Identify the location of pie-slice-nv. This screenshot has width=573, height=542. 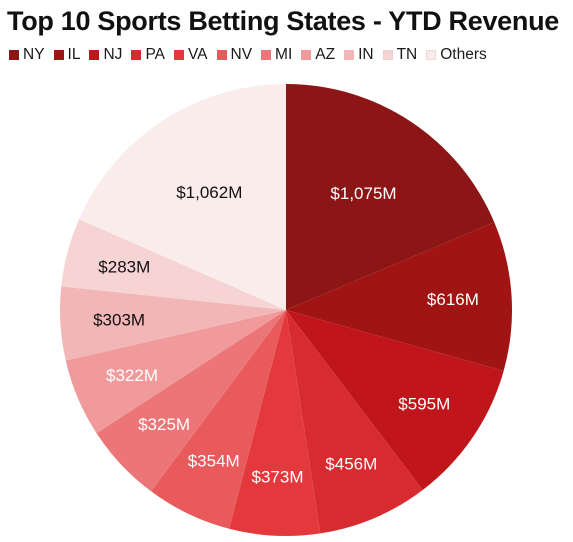
(218, 419).